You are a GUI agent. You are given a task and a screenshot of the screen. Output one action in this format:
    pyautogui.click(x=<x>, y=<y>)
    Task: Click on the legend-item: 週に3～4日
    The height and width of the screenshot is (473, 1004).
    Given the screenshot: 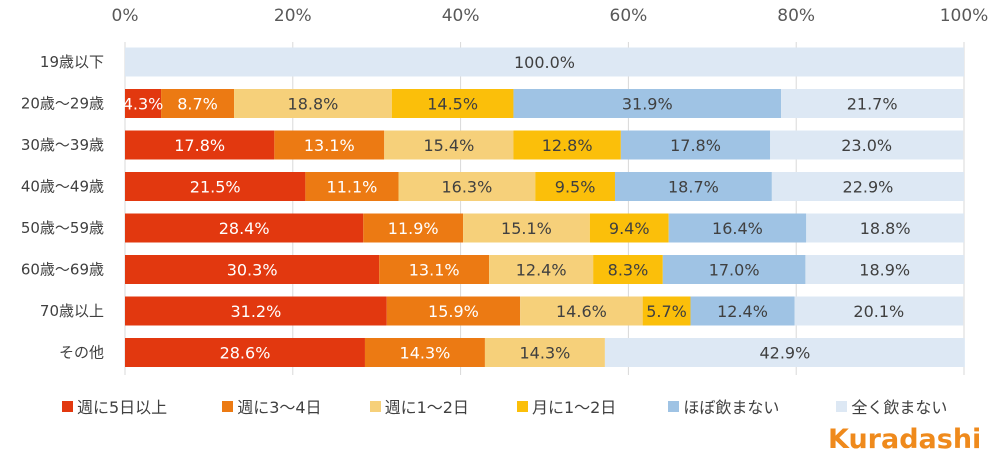 What is the action you would take?
    pyautogui.click(x=272, y=406)
    